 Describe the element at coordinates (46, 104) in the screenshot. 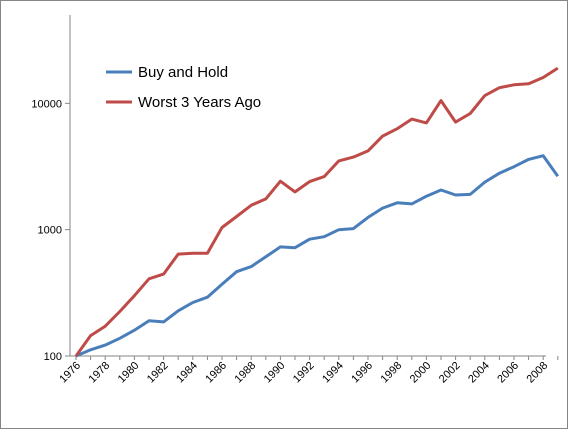

I see `y-tick-label: 10000` at that location.